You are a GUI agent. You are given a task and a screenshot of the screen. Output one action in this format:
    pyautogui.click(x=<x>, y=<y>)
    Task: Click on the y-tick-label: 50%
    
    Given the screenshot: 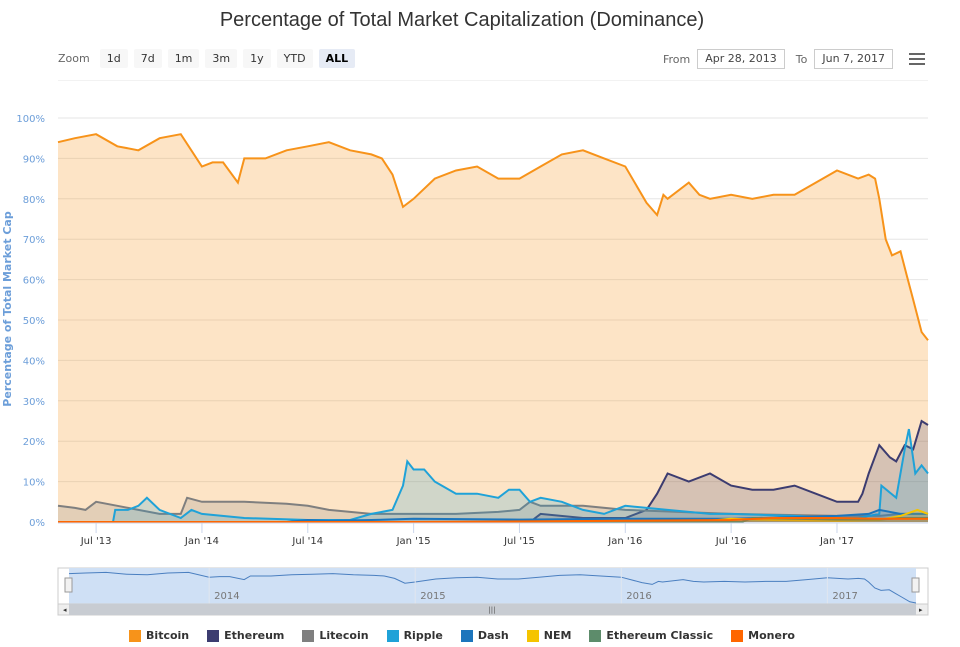 What is the action you would take?
    pyautogui.click(x=34, y=321)
    